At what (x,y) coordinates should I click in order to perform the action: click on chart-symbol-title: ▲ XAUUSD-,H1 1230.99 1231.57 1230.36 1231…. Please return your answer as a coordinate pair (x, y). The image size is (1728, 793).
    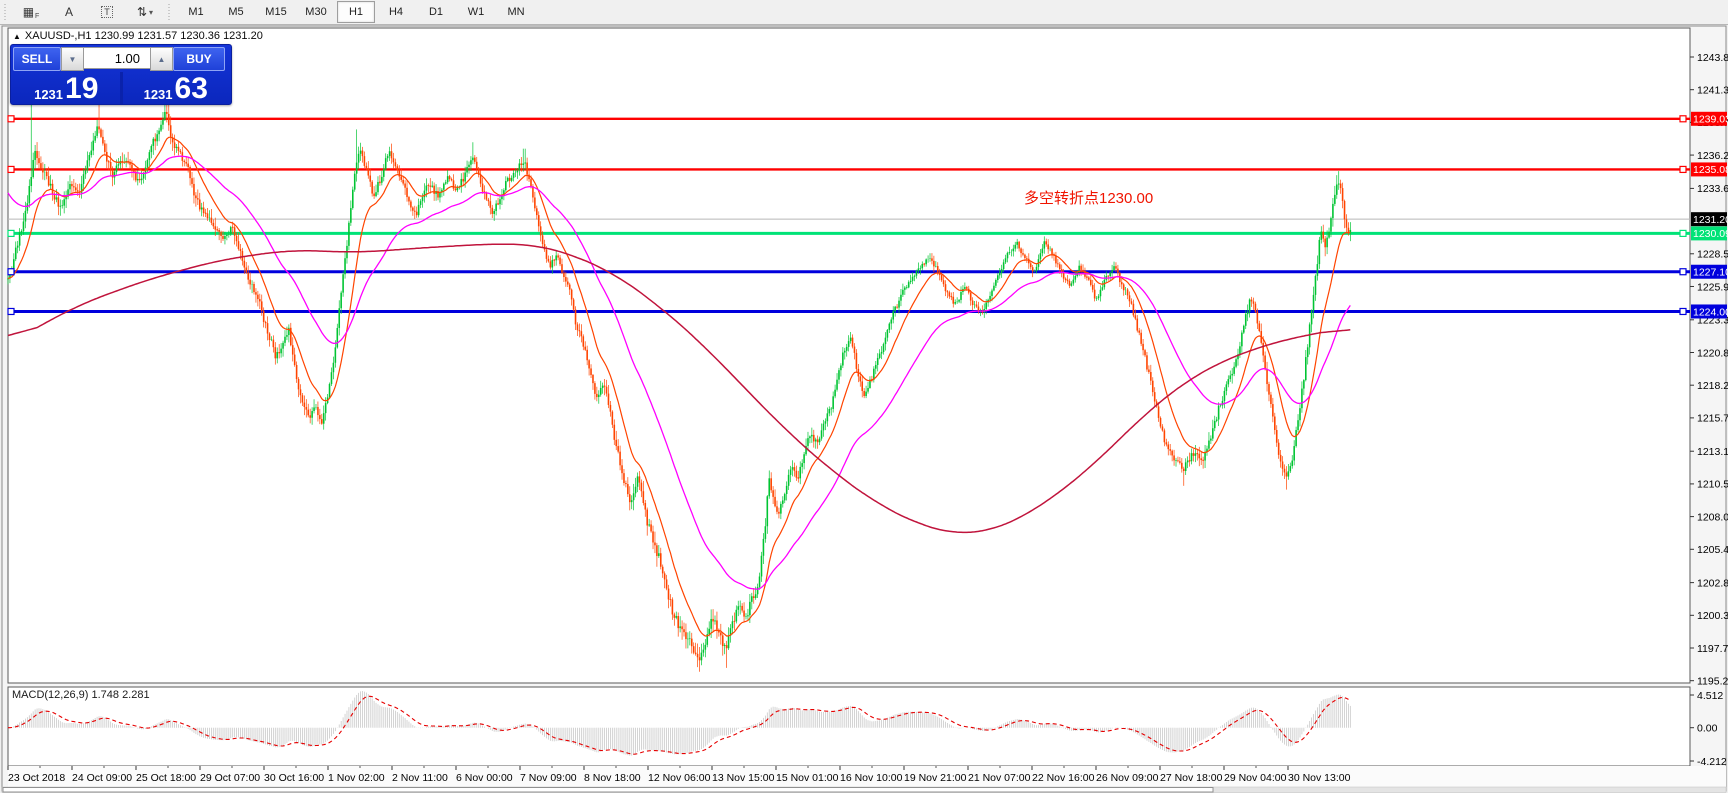
    Looking at the image, I should click on (138, 36).